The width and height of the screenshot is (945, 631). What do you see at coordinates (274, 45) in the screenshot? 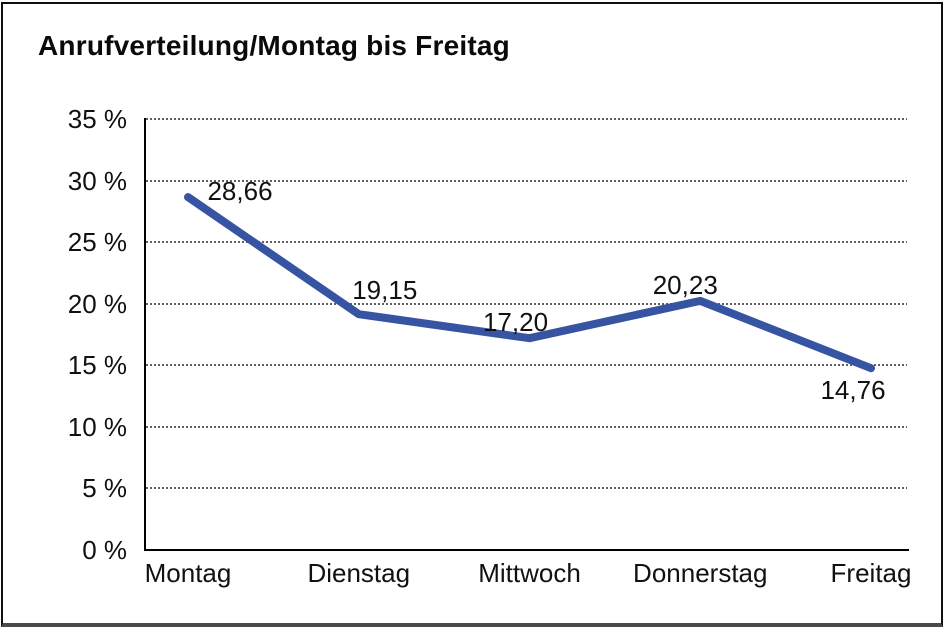
I see `chart-title: Anrufverteilung/Montag bis Freitag` at bounding box center [274, 45].